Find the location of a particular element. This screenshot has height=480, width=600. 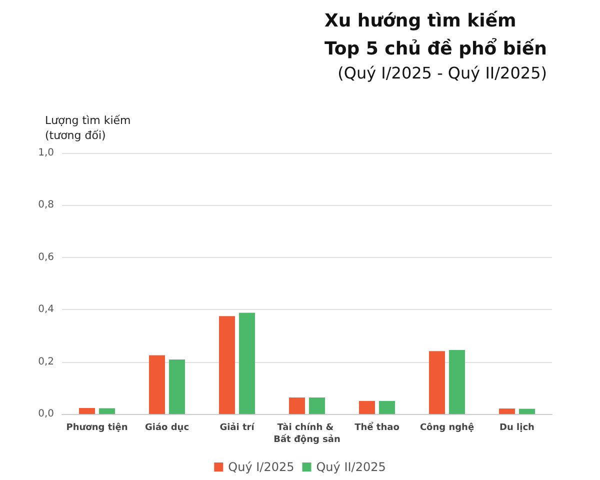

y-tick-label: 0,8 is located at coordinates (46, 205).